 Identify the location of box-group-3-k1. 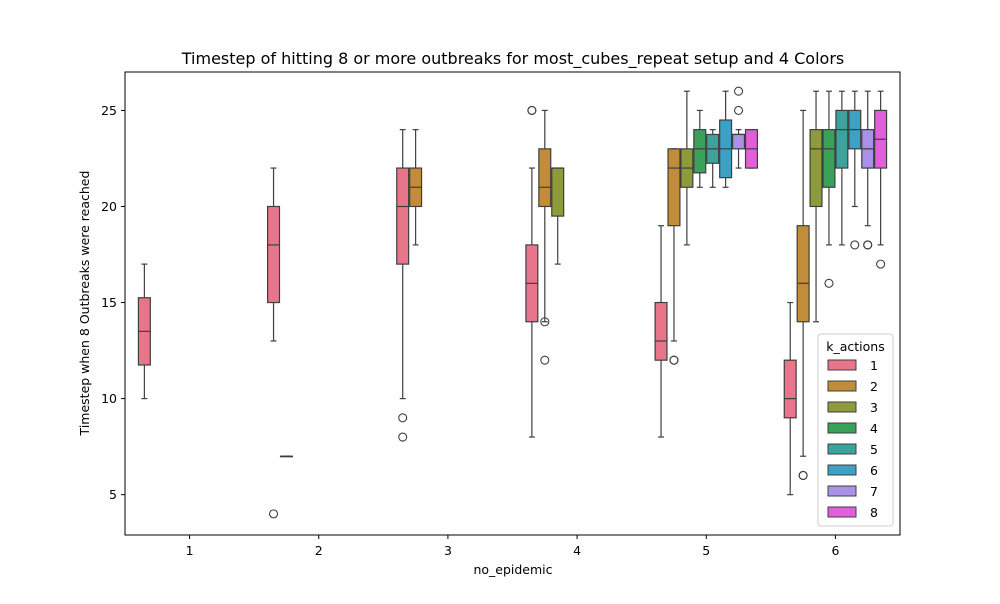
(403, 285).